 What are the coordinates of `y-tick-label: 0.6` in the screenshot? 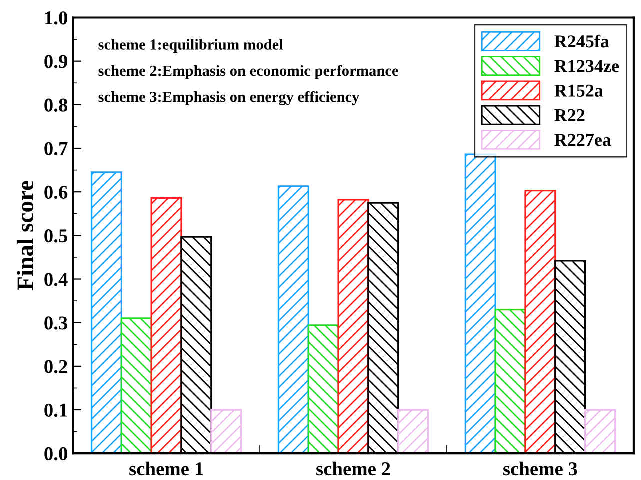 It's located at (56, 193).